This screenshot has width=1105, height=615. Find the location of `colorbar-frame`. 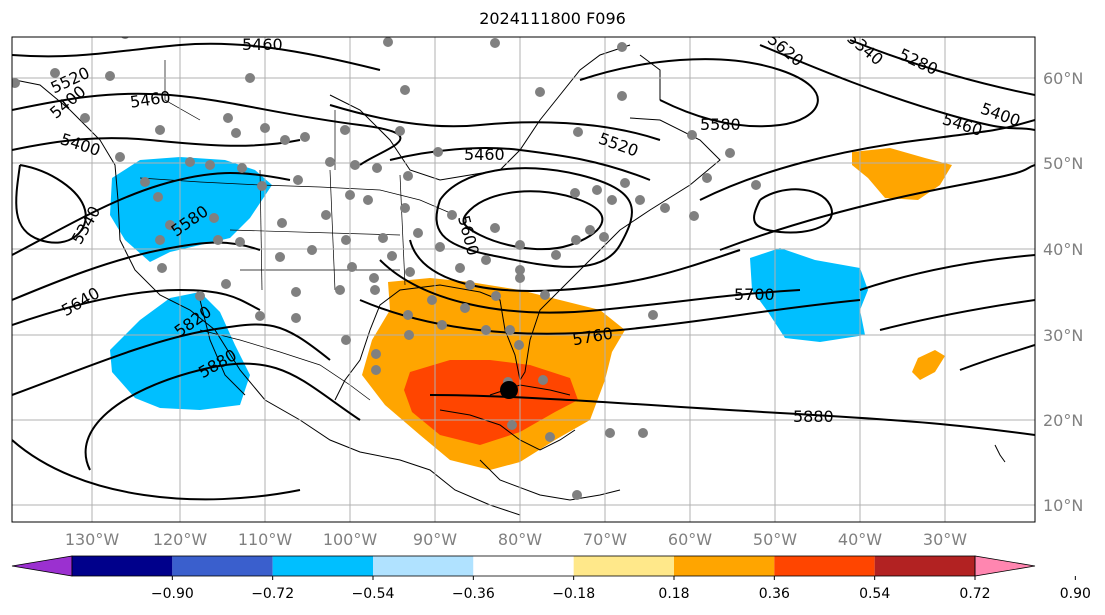

colorbar-frame is located at coordinates (523, 566).